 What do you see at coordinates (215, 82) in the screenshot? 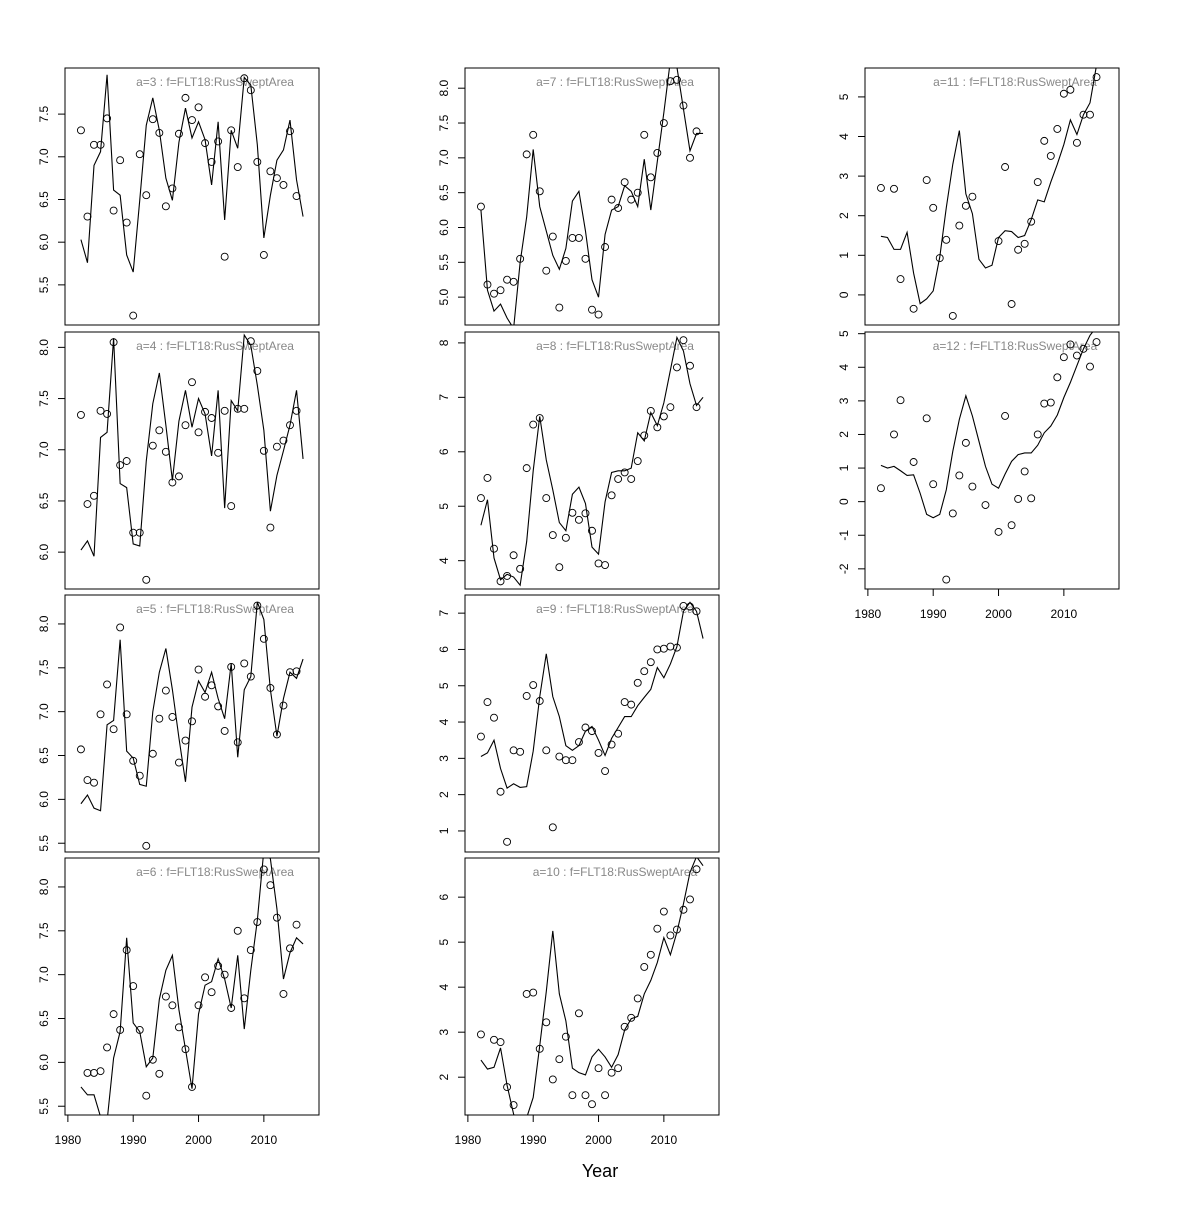
I see `panel-title: a=3 : f=FLT18:RusSweptArea` at bounding box center [215, 82].